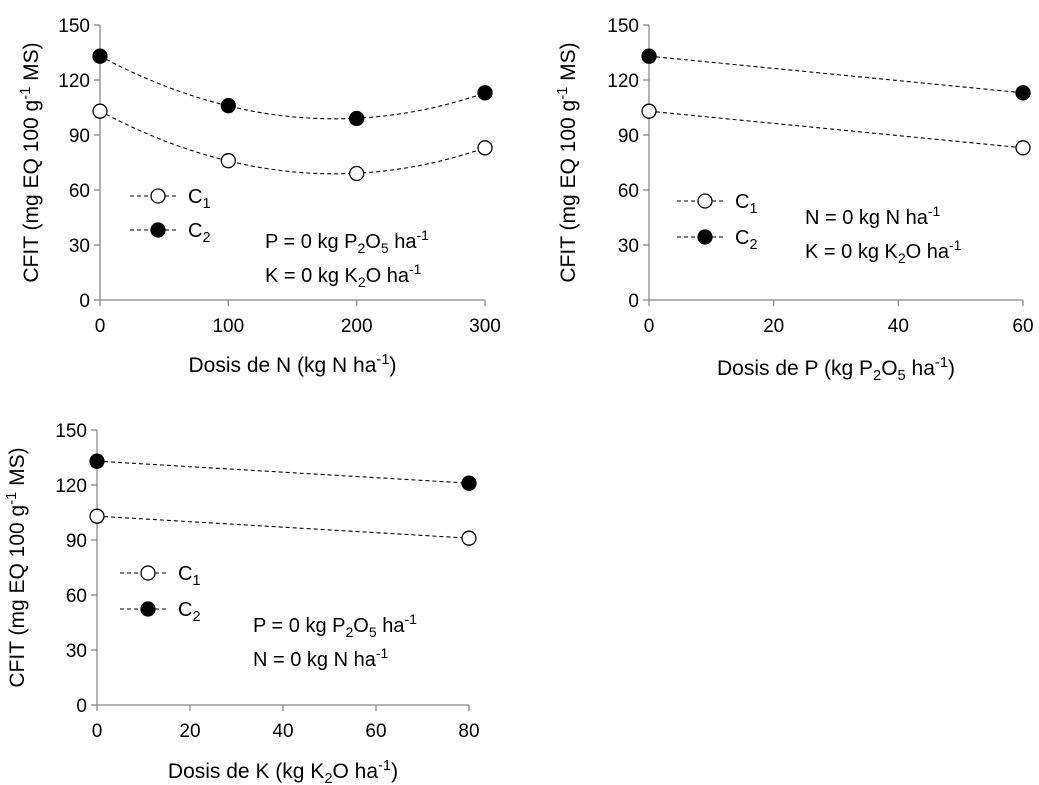  I want to click on x-axis-title: Dosis de N (kg N ha-1), so click(293, 364).